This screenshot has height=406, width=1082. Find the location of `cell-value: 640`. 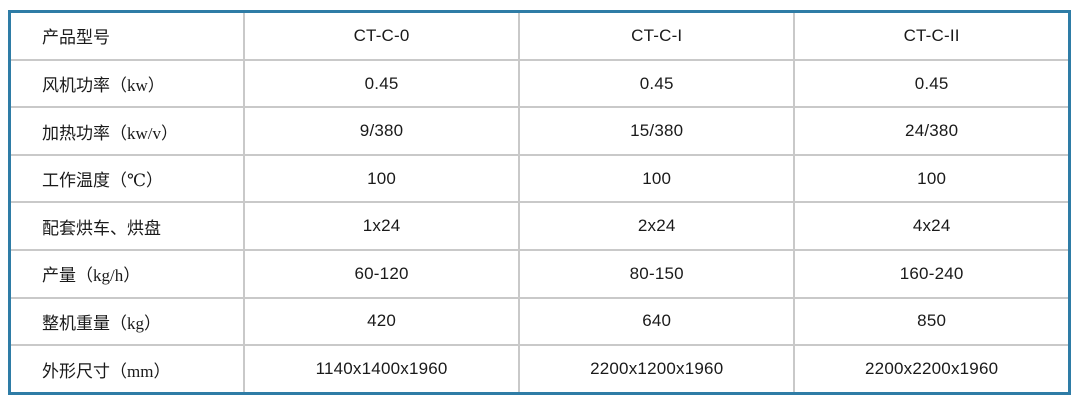

cell-value: 640 is located at coordinates (657, 321).